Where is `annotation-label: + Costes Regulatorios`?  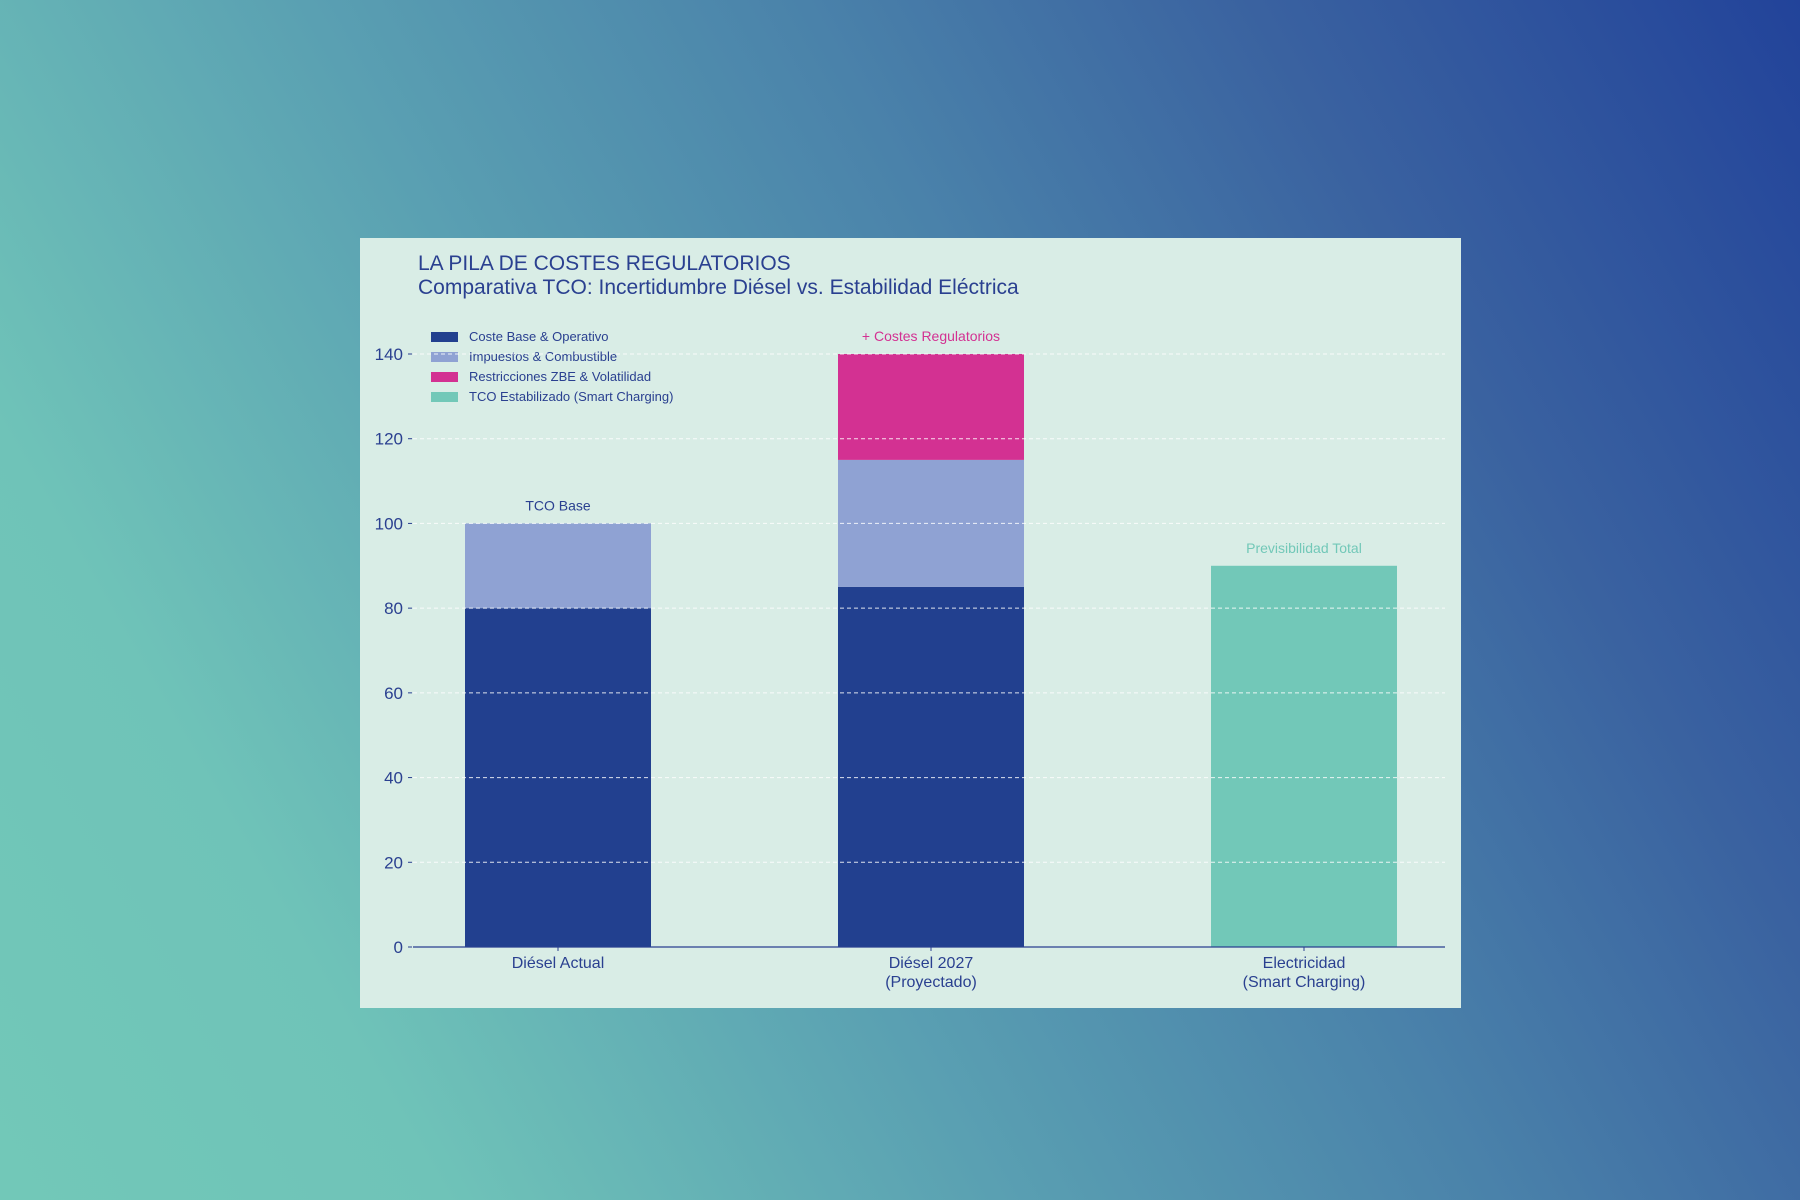 annotation-label: + Costes Regulatorios is located at coordinates (931, 336).